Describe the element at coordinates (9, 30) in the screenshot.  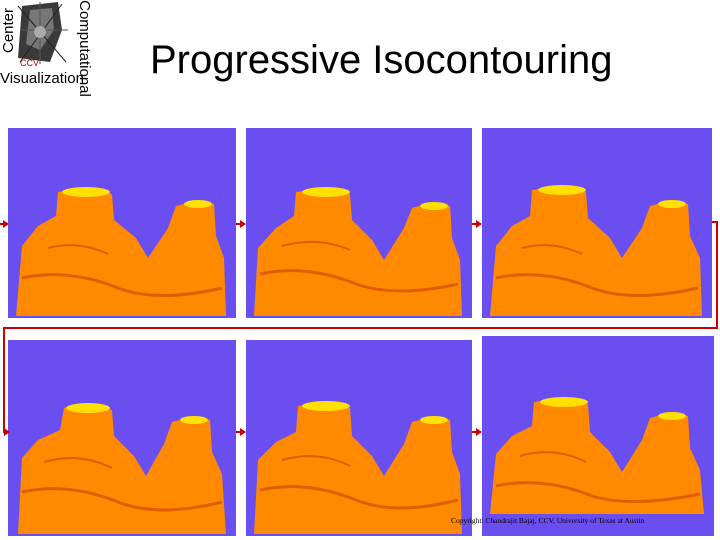
I see `logo-center-text: Center` at that location.